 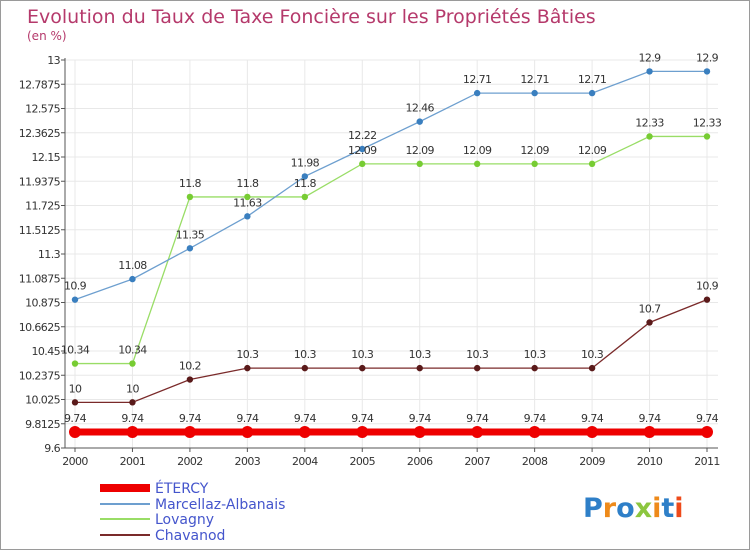 What do you see at coordinates (190, 536) in the screenshot?
I see `legend-label: Chavanod` at bounding box center [190, 536].